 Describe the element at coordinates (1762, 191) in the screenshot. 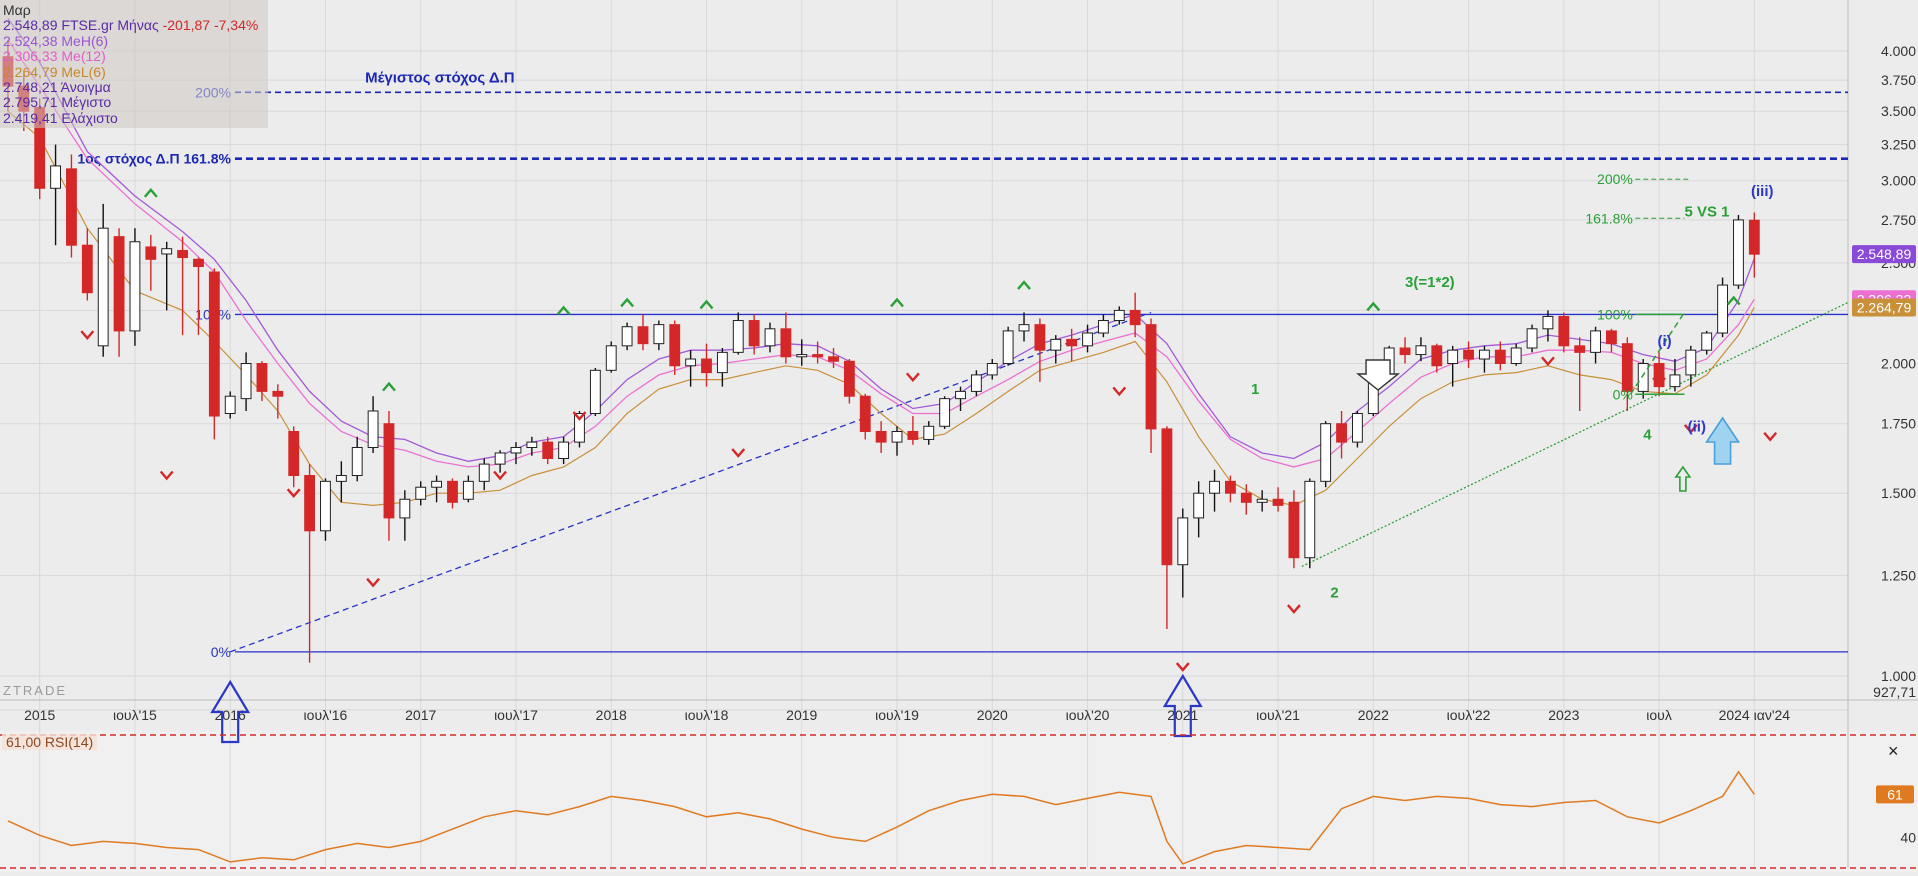

I see `wave-label-iii: (iii)` at that location.